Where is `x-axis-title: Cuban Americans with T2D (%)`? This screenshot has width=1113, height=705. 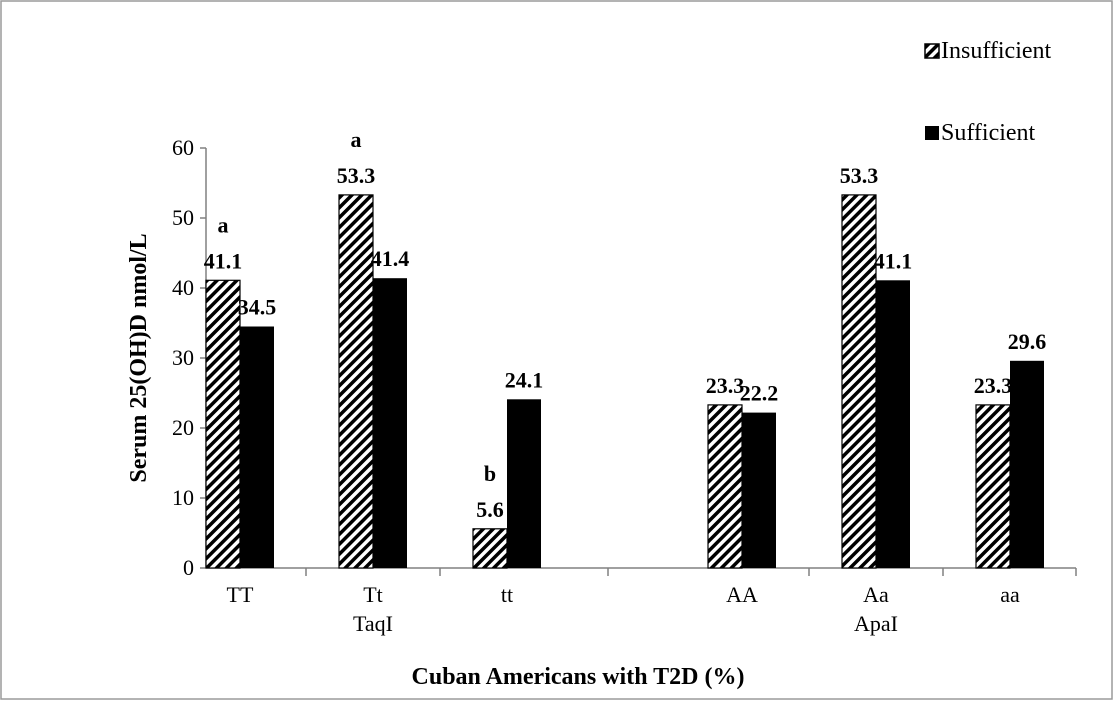 x-axis-title: Cuban Americans with T2D (%) is located at coordinates (578, 677).